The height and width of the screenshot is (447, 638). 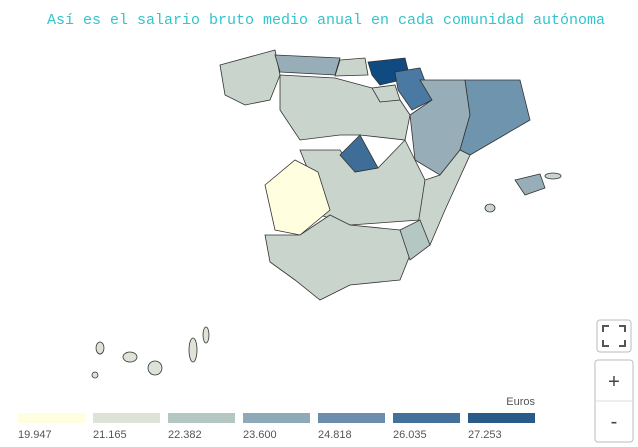 I want to click on fullscreen-button, so click(x=614, y=336).